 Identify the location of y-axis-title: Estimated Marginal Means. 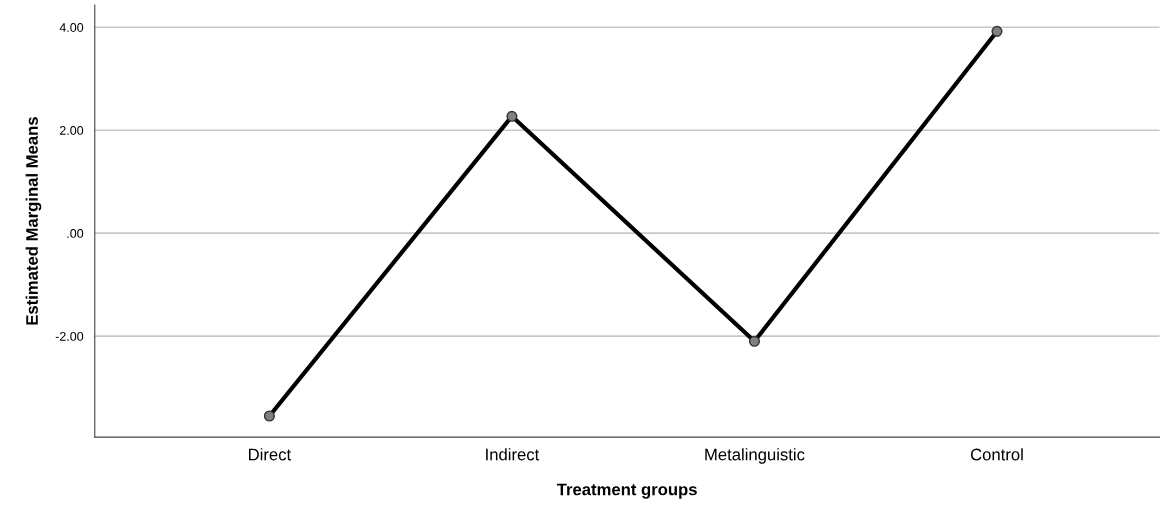
(33, 221).